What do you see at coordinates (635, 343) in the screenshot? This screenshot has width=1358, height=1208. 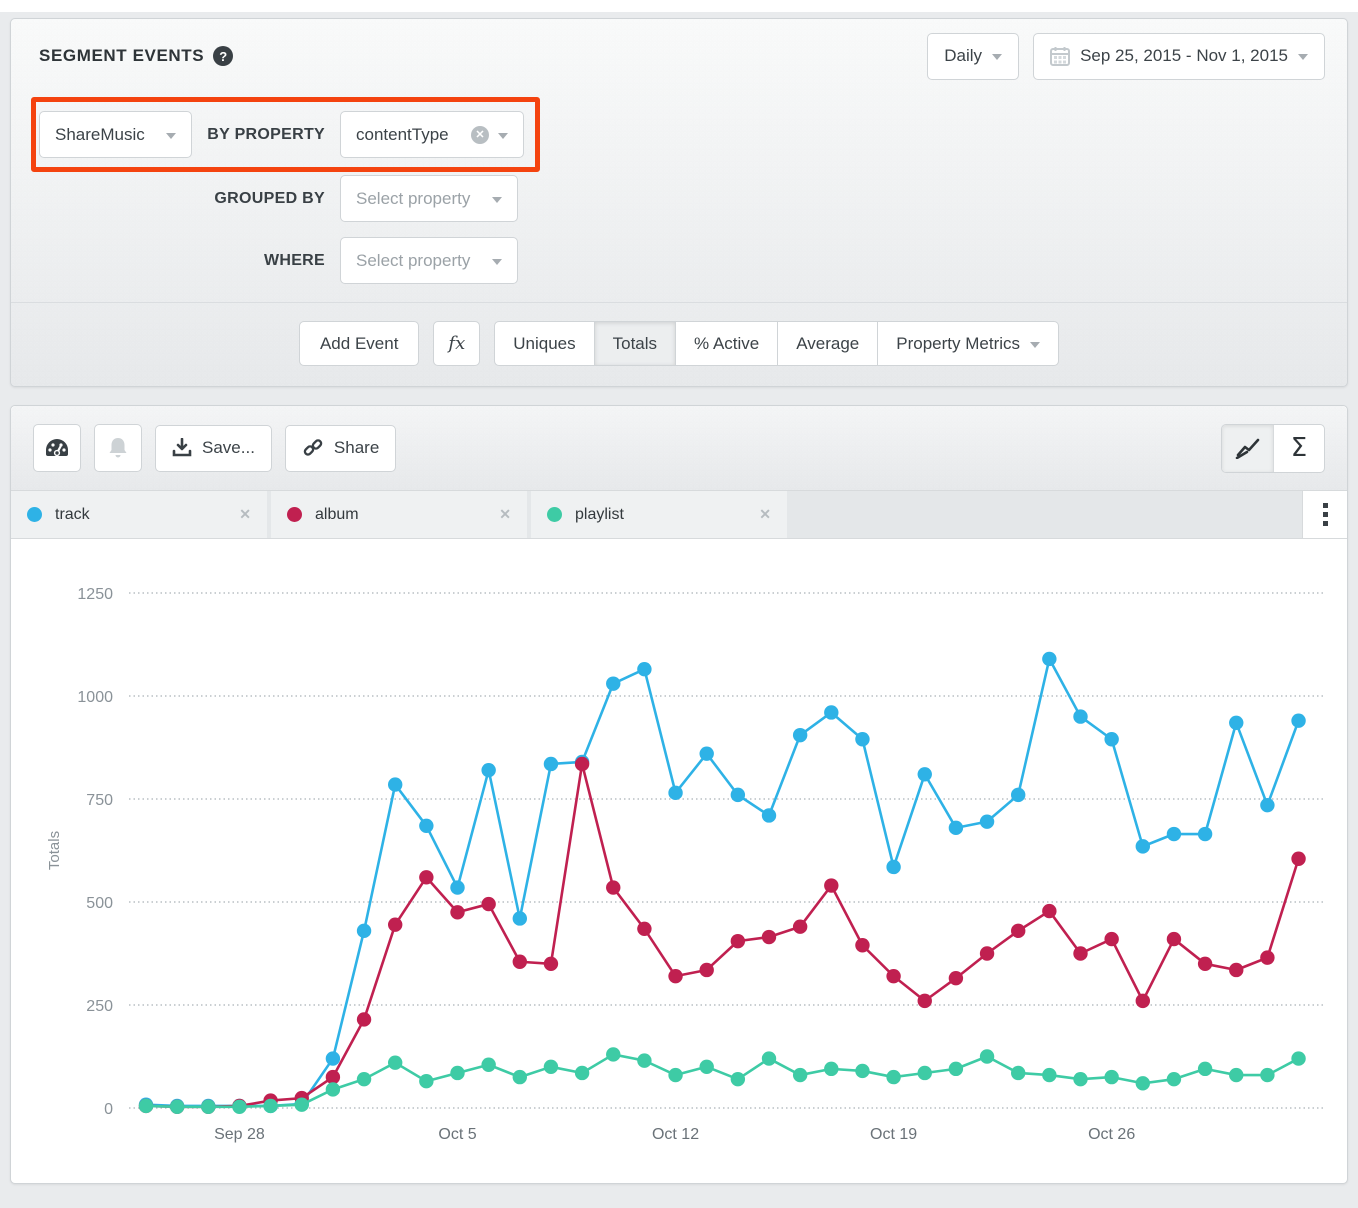 I see `metric-totals: Totals` at bounding box center [635, 343].